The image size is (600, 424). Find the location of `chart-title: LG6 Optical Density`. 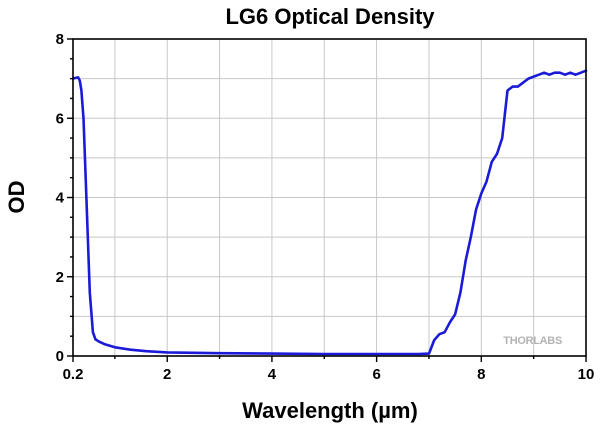

chart-title: LG6 Optical Density is located at coordinates (330, 16).